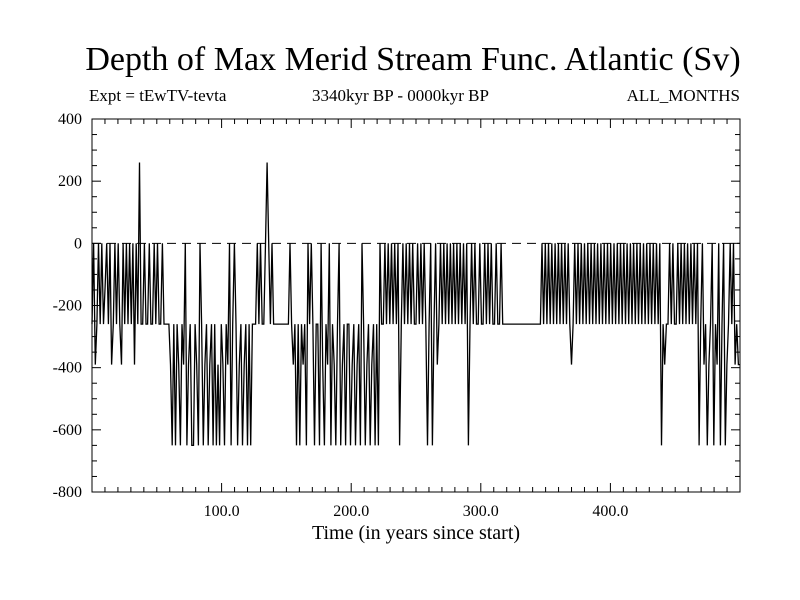 The height and width of the screenshot is (600, 800). What do you see at coordinates (683, 95) in the screenshot?
I see `months-label: ALL_MONTHS` at bounding box center [683, 95].